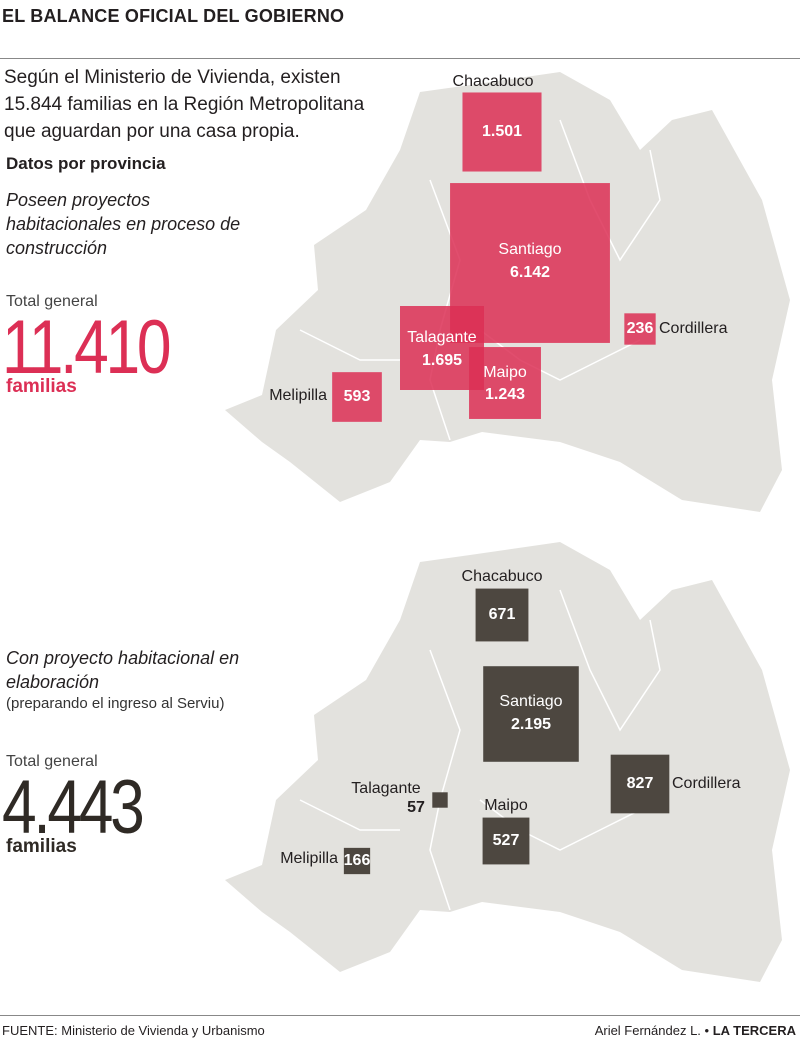 This screenshot has width=800, height=1042. What do you see at coordinates (115, 703) in the screenshot?
I see `section-note: (preparando el ingreso al Serviu)` at bounding box center [115, 703].